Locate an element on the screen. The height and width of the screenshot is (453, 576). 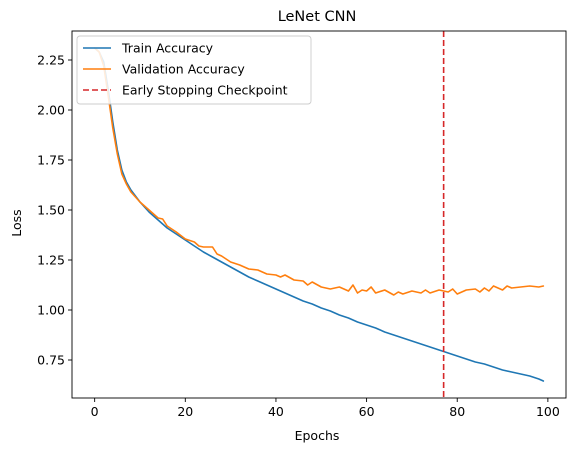
legend-label-validation: Validation Accuracy is located at coordinates (183, 69).